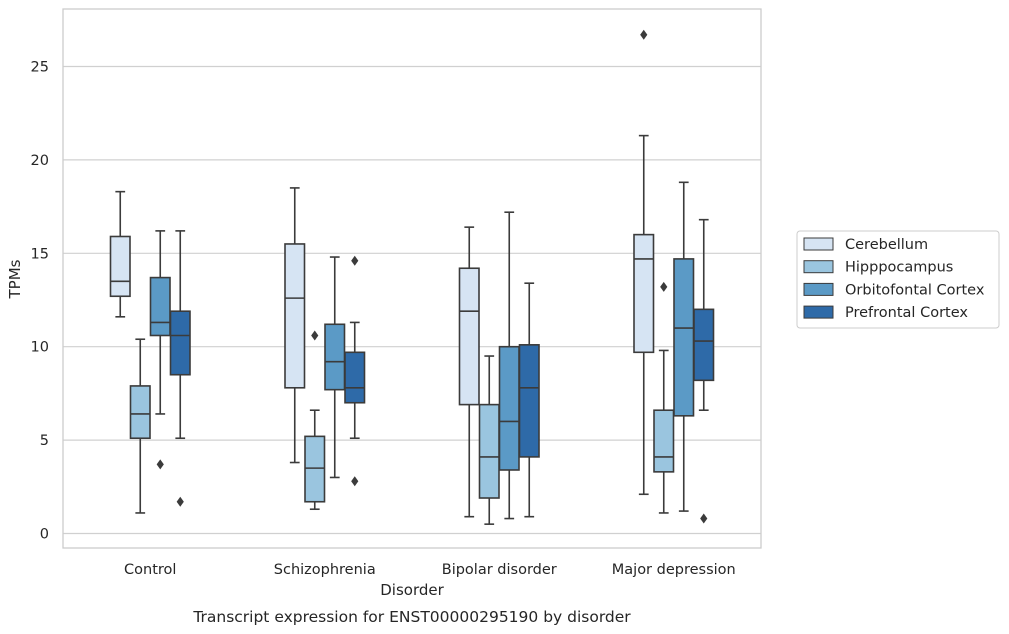  I want to click on legend-frame, so click(898, 279).